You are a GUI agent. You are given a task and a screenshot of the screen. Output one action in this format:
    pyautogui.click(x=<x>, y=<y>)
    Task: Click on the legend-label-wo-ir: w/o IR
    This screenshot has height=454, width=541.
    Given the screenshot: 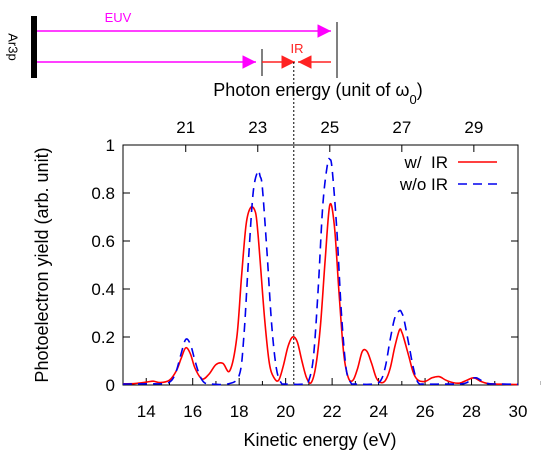 What is the action you would take?
    pyautogui.click(x=423, y=184)
    